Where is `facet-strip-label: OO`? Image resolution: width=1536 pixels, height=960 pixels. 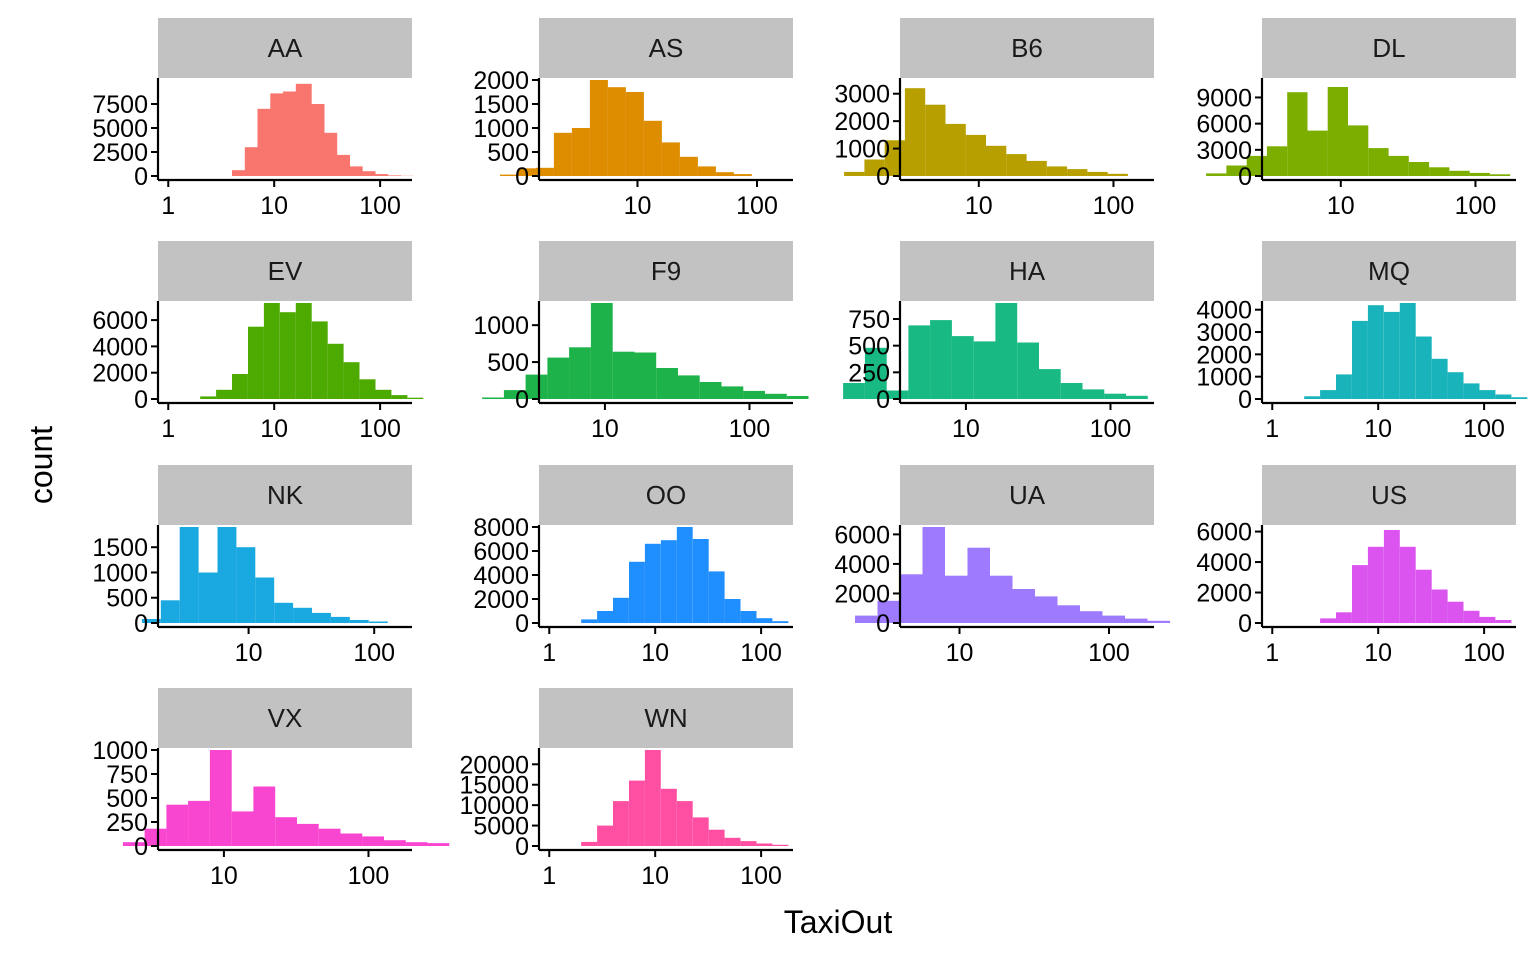
facet-strip-label: OO is located at coordinates (666, 495).